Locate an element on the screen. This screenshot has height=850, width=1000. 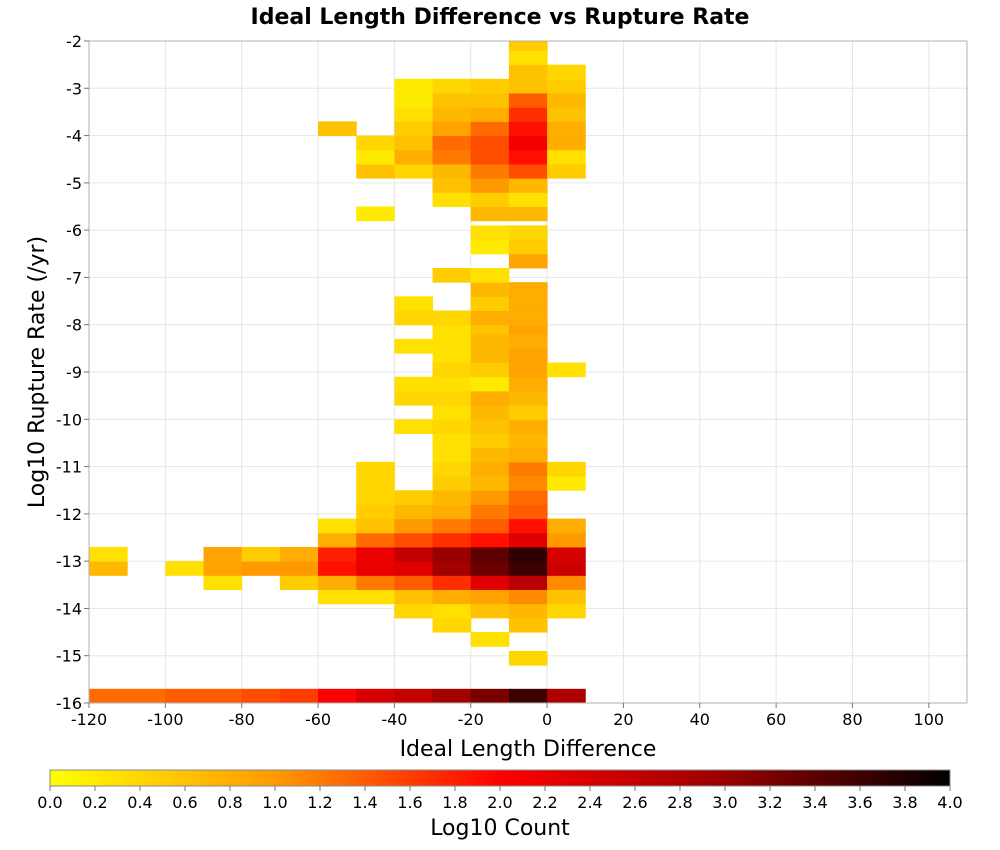
y-tick-label: -2 is located at coordinates (74, 41).